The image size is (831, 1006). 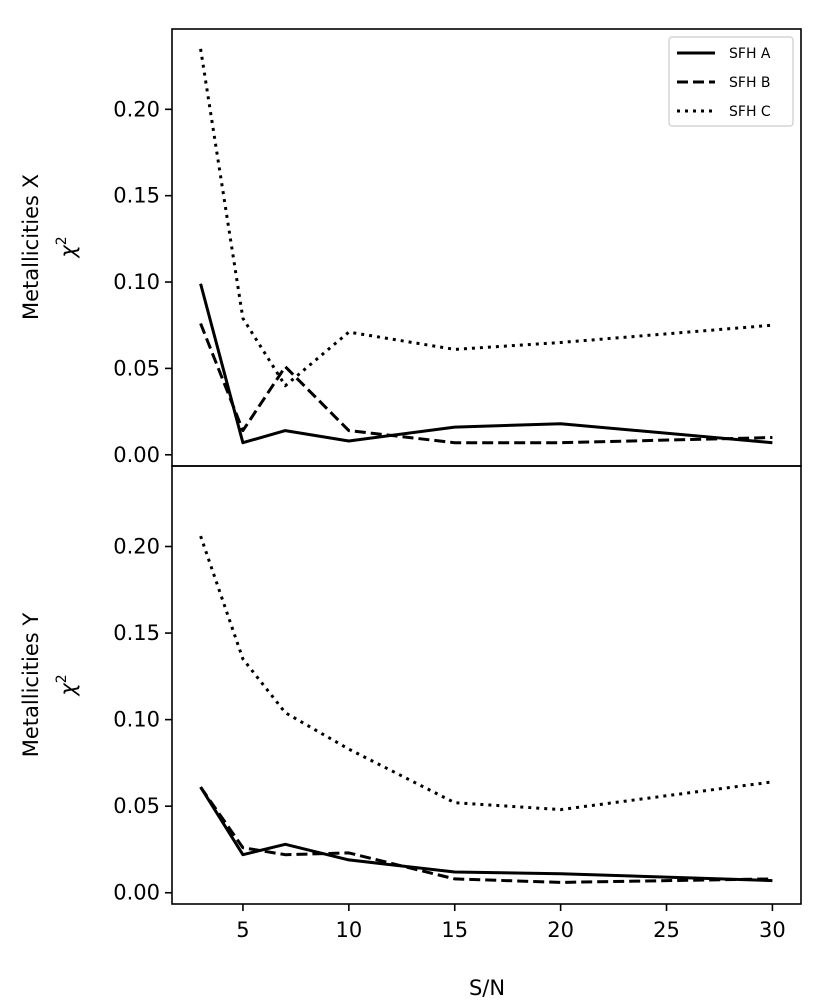 I want to click on xtick-label: 10, so click(x=348, y=930).